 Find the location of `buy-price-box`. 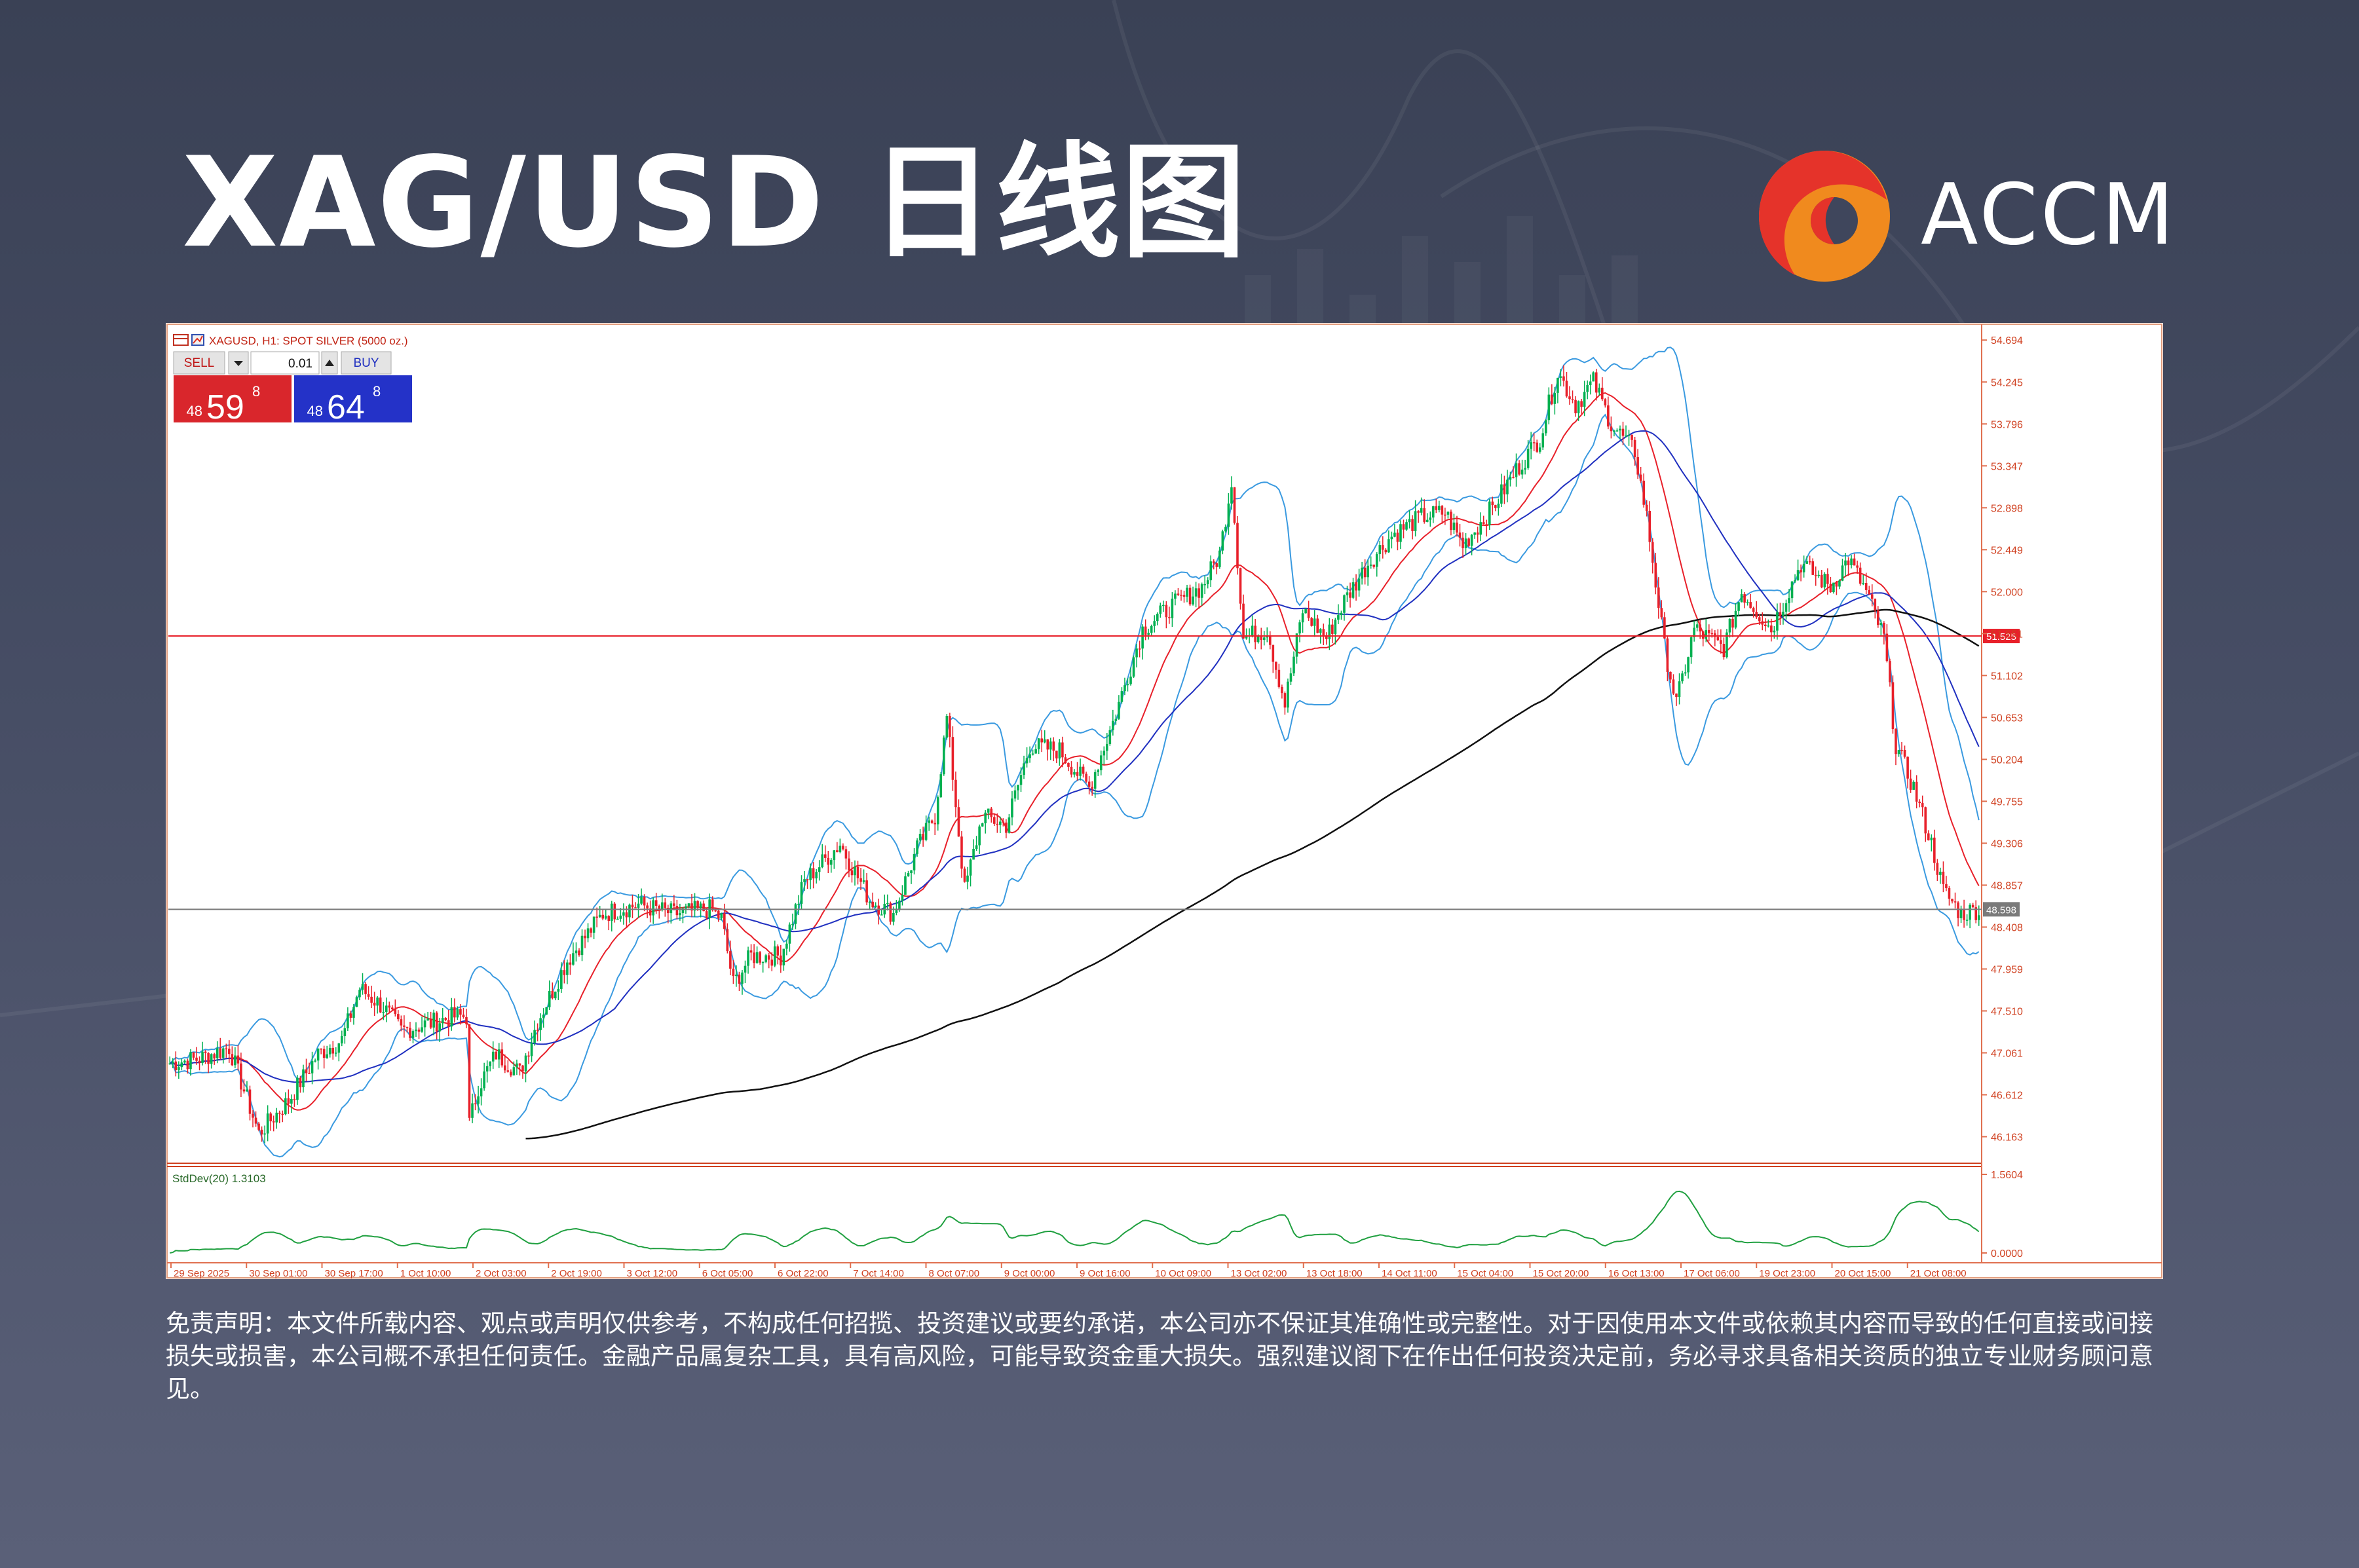

buy-price-box is located at coordinates (353, 398).